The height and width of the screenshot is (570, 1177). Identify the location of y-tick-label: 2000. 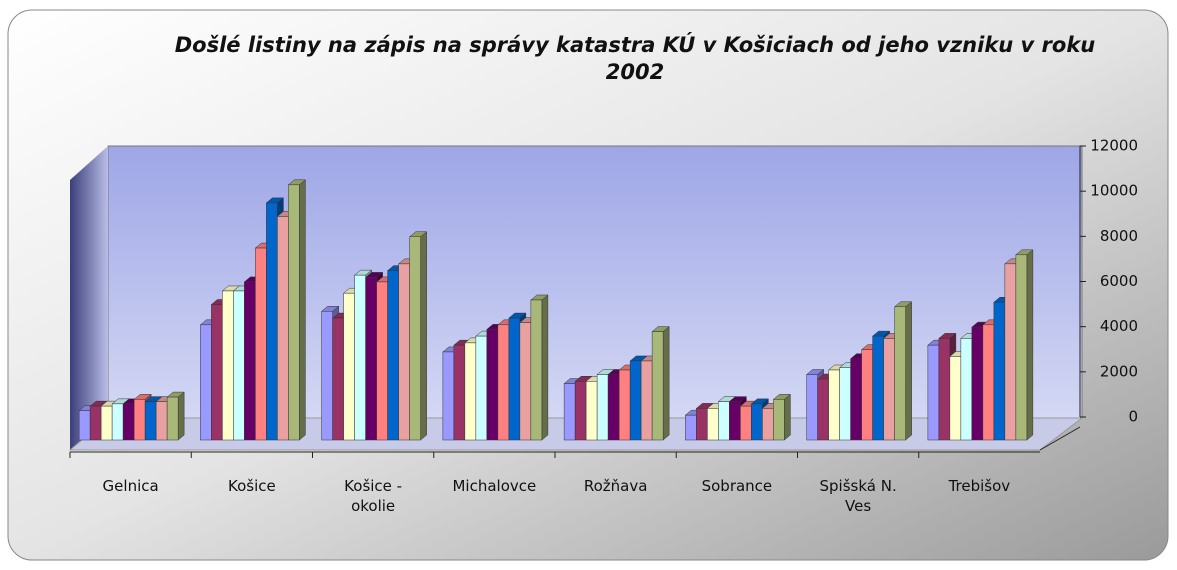
(1119, 371).